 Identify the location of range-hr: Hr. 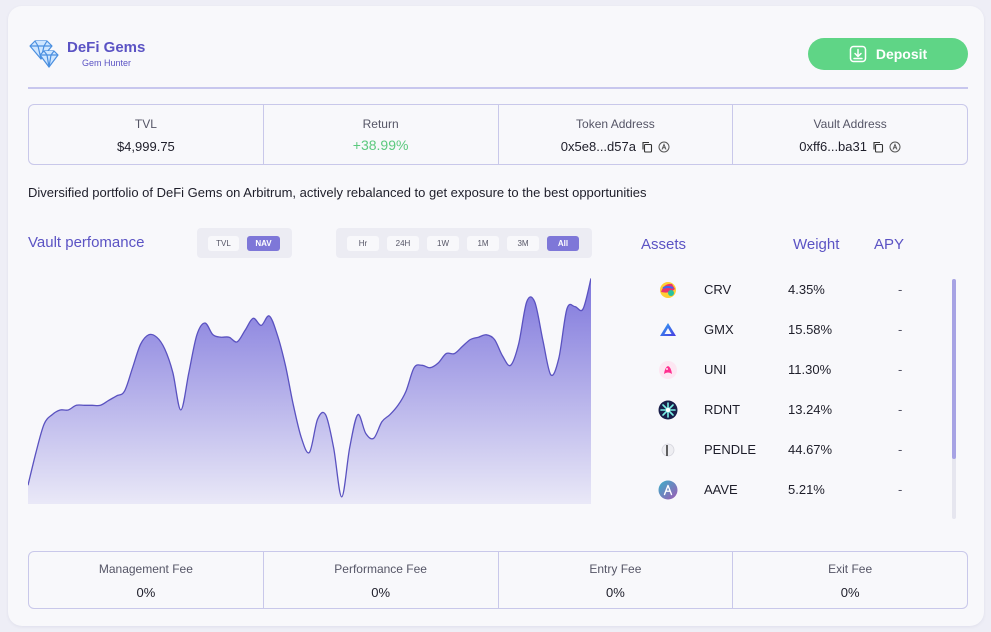
(363, 243).